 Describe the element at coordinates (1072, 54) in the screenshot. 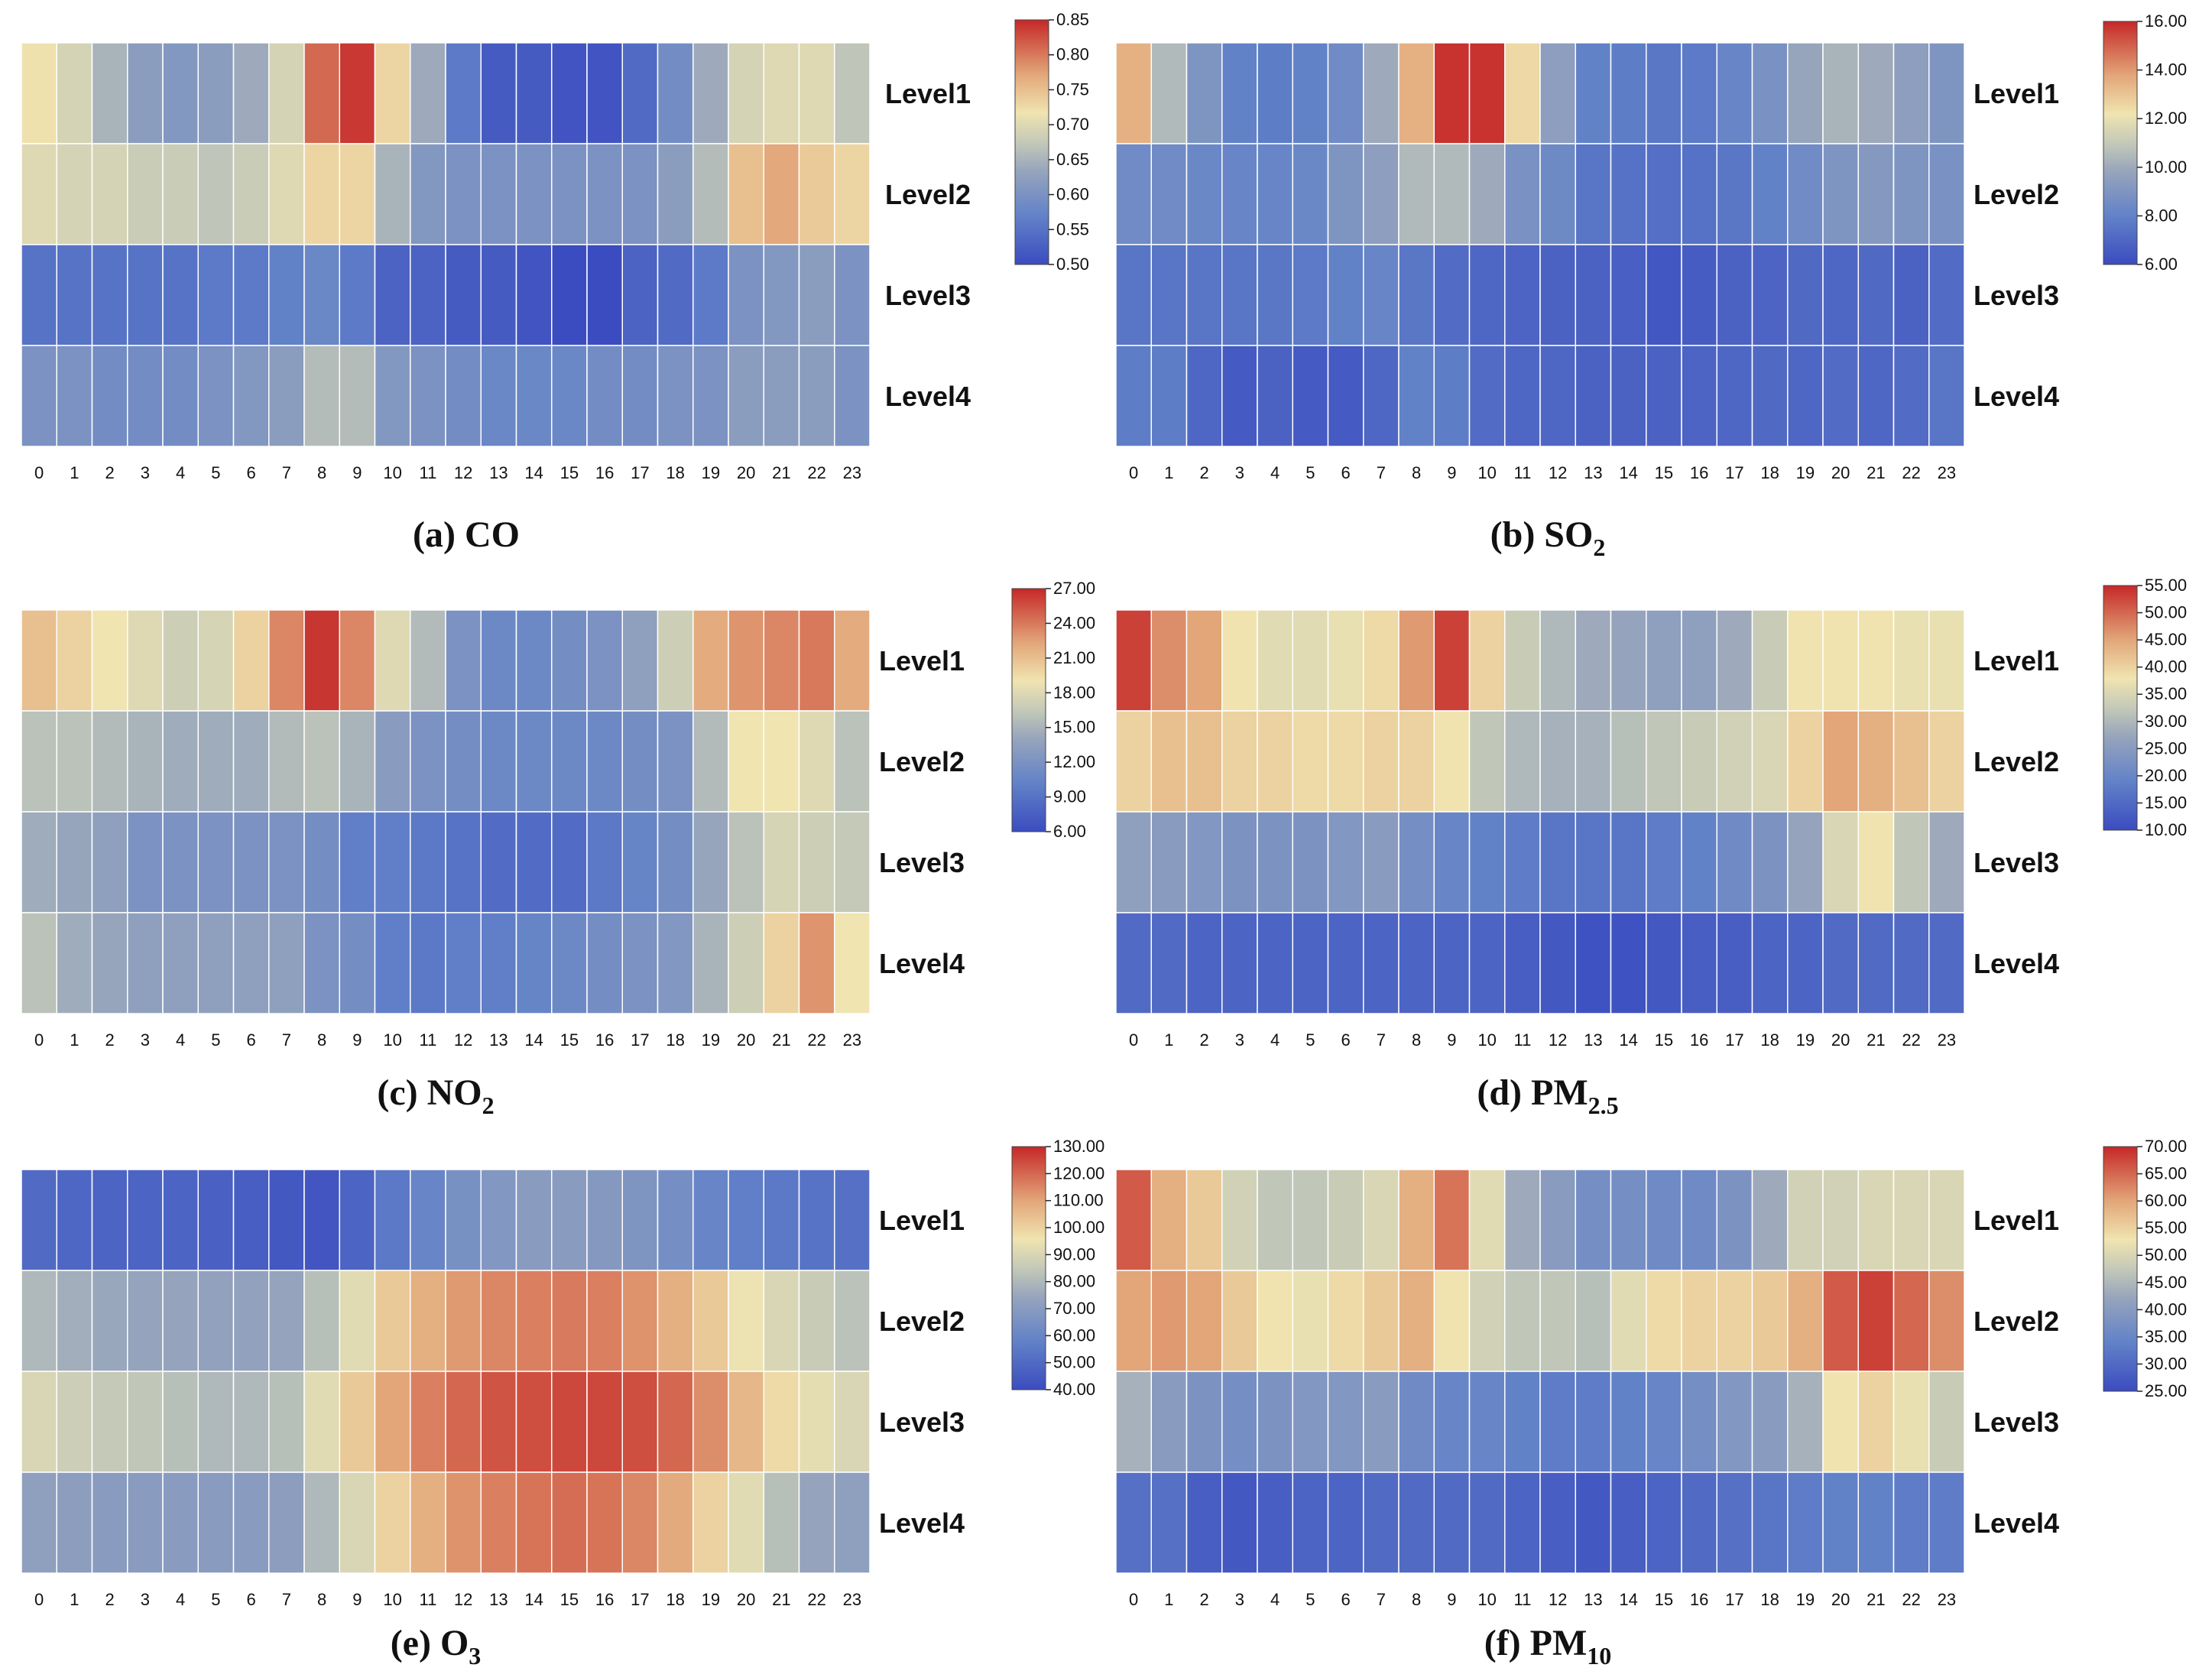

I see `colorbar-tick-label: 0.80` at that location.